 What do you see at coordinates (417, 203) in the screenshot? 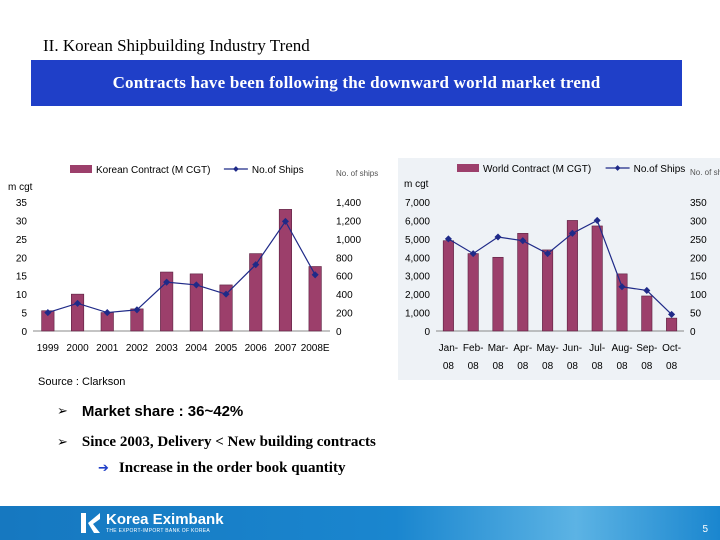
I see `y-tick-label-left: 7,000` at bounding box center [417, 203].